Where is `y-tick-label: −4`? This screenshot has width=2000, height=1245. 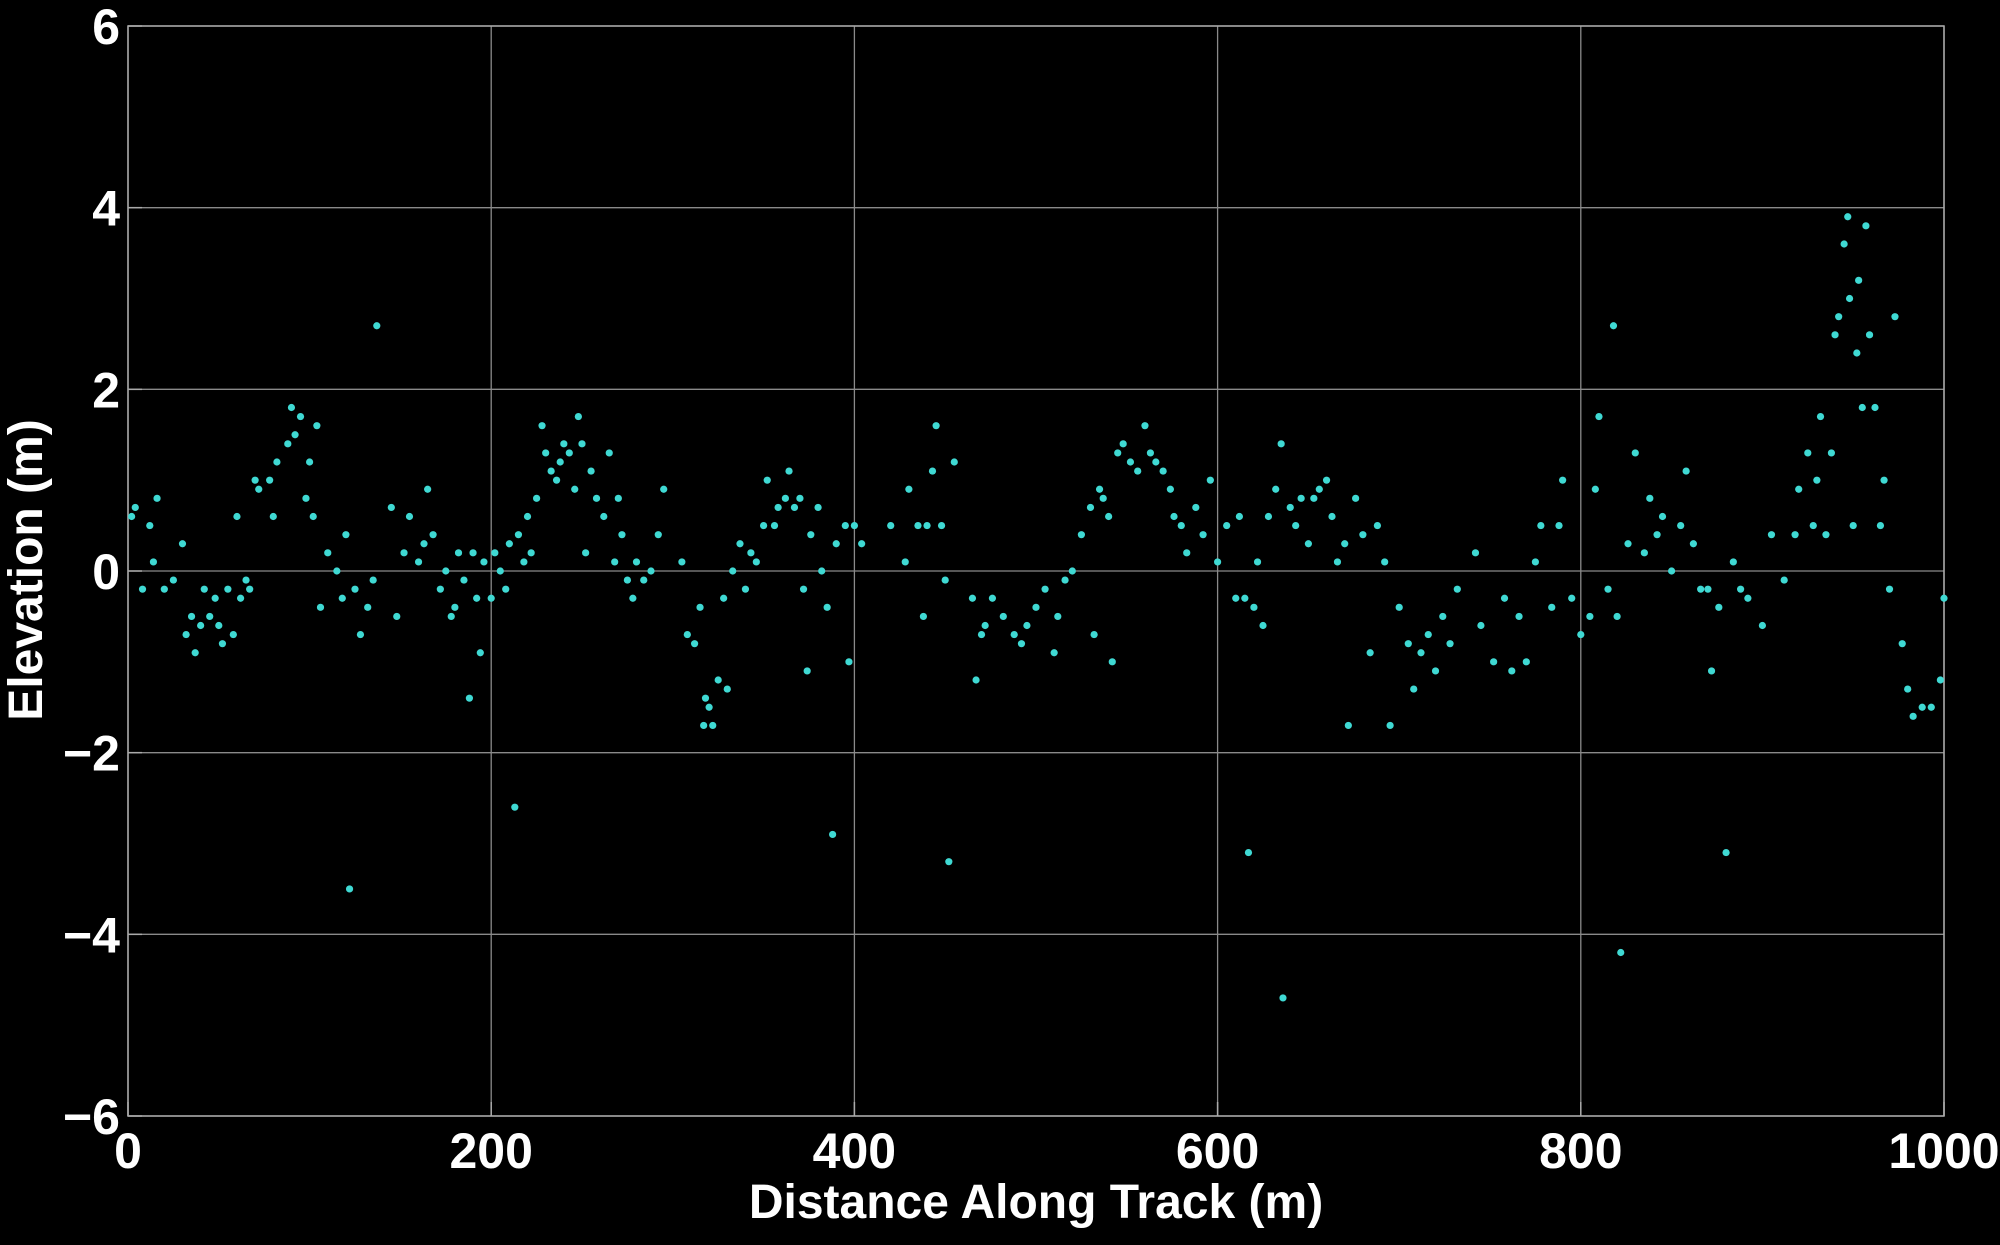
y-tick-label: −4 is located at coordinates (91, 935).